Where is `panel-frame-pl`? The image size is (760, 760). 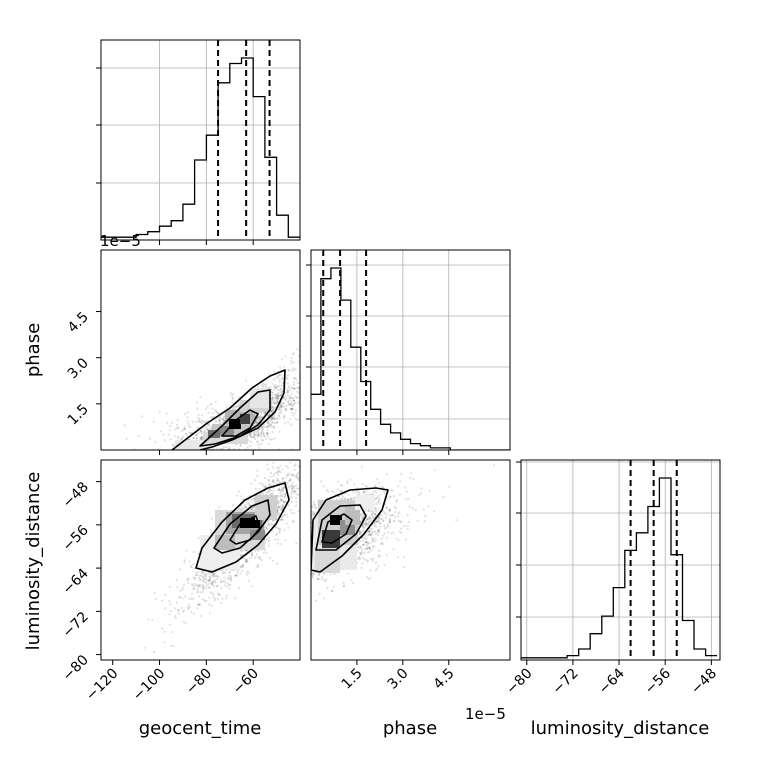
panel-frame-pl is located at coordinates (410, 560).